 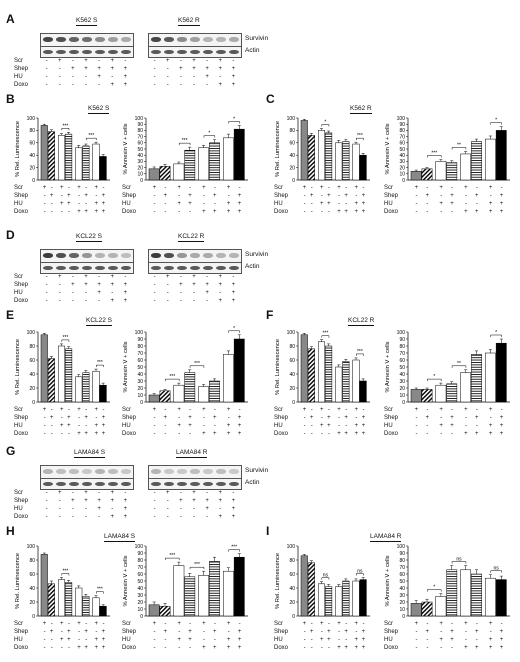 What do you see at coordinates (140, 554) in the screenshot?
I see `y-tick-label: 90` at bounding box center [140, 554].